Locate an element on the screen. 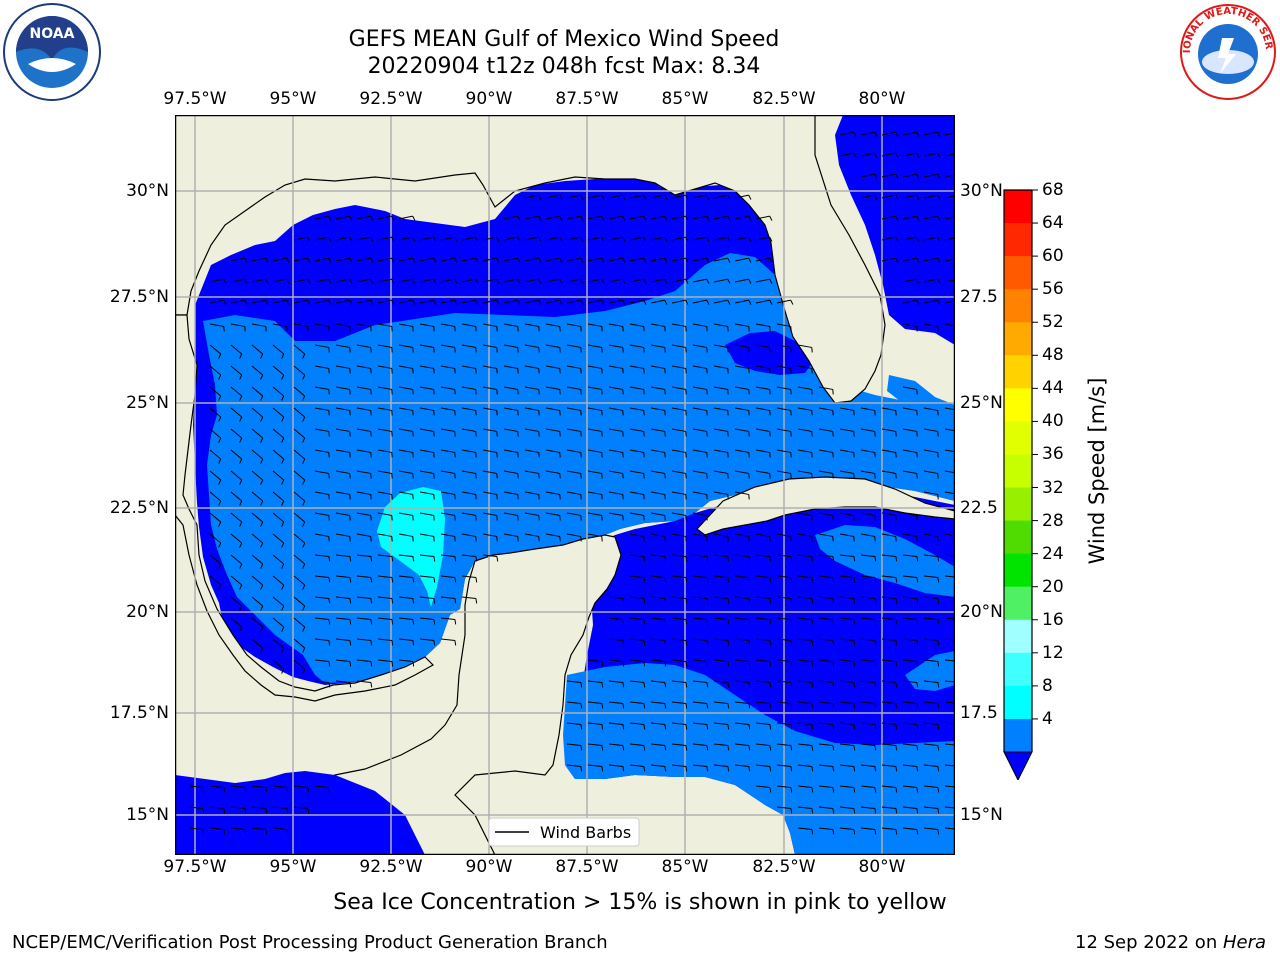  colorbar-tick-label: 64 is located at coordinates (1053, 223).